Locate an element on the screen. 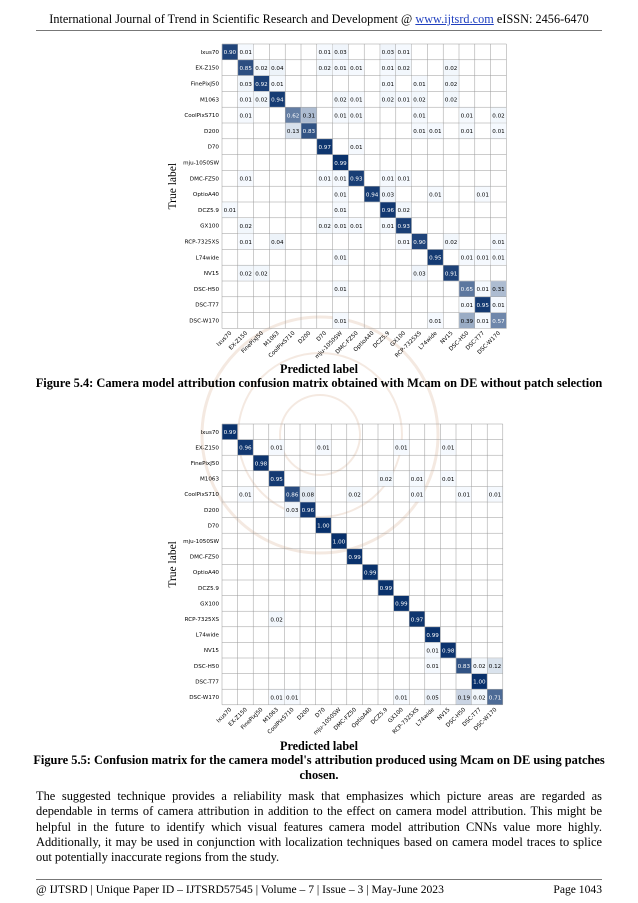 The height and width of the screenshot is (903, 638). matrix-cell-value: 0.96 is located at coordinates (308, 511).